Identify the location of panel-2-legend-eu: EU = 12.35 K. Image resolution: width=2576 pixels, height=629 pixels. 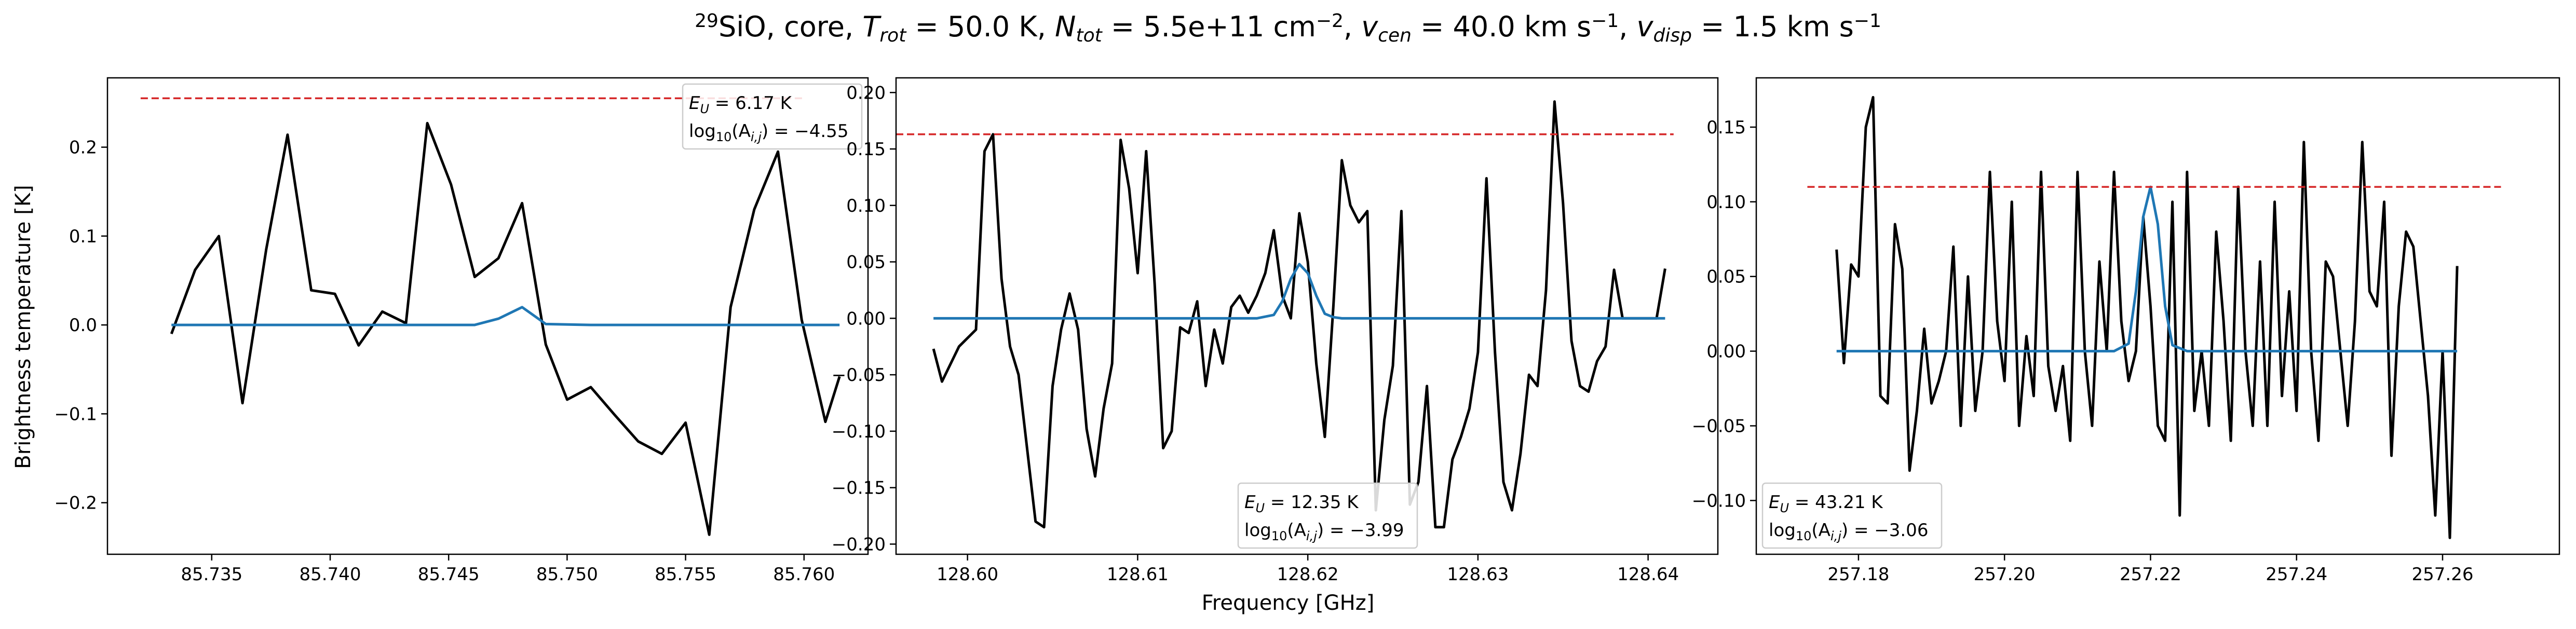
(1301, 503).